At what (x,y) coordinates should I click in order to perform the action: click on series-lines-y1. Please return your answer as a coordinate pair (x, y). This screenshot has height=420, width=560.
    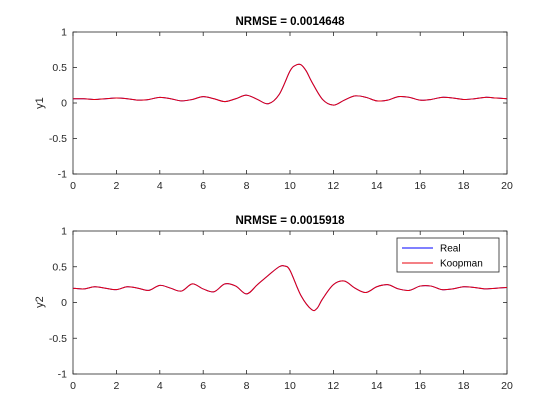
    Looking at the image, I should click on (290, 84).